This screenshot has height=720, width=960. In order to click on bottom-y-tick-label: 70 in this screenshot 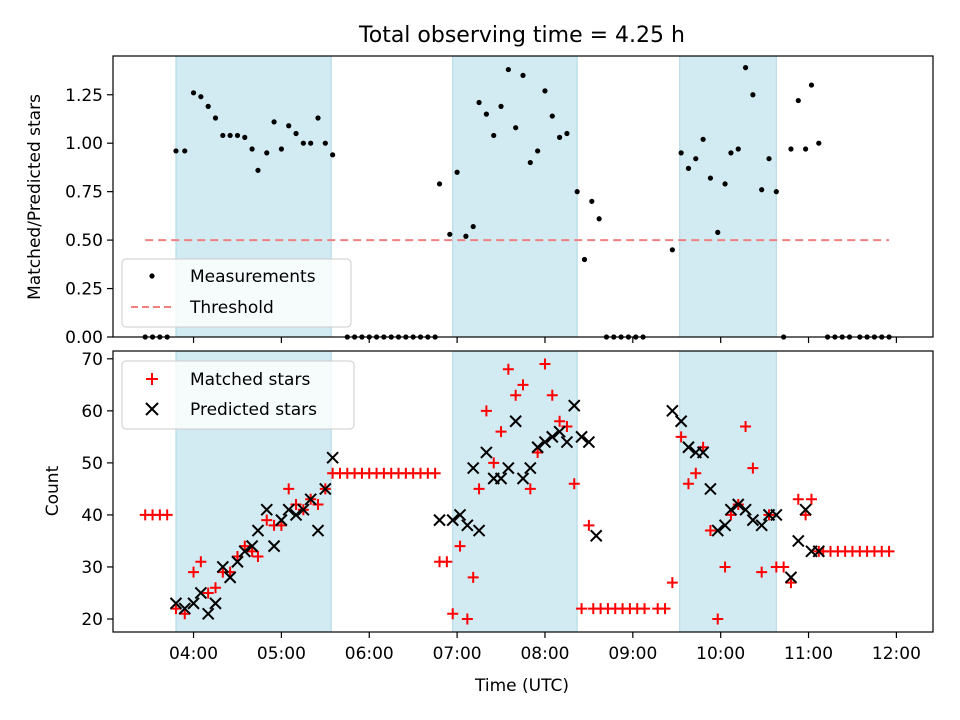, I will do `click(92, 360)`.